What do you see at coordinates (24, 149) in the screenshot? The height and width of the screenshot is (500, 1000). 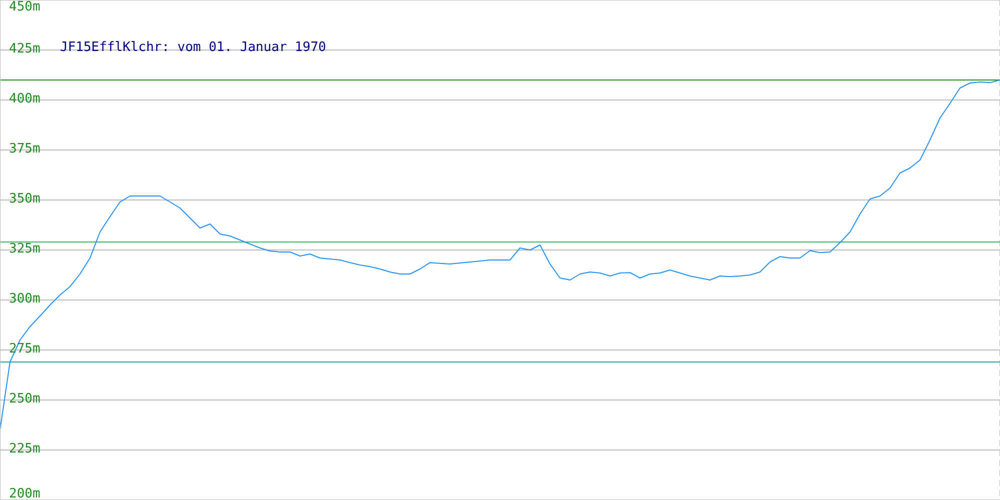 I see `y-tick-label: 375m` at bounding box center [24, 149].